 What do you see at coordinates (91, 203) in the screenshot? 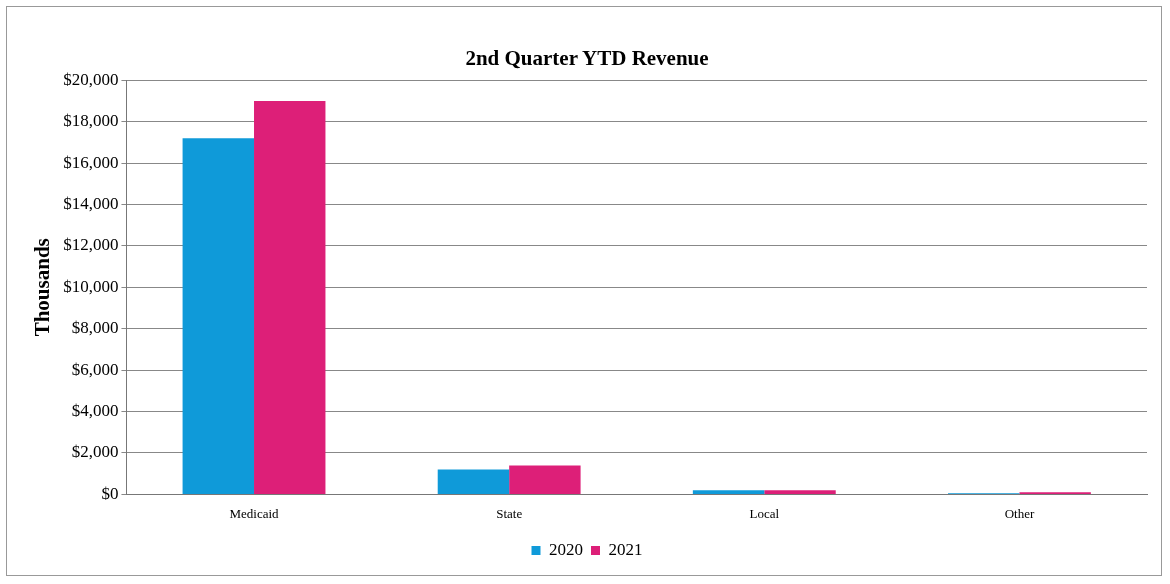
I see `y-tick-label: $14,000` at bounding box center [91, 203].